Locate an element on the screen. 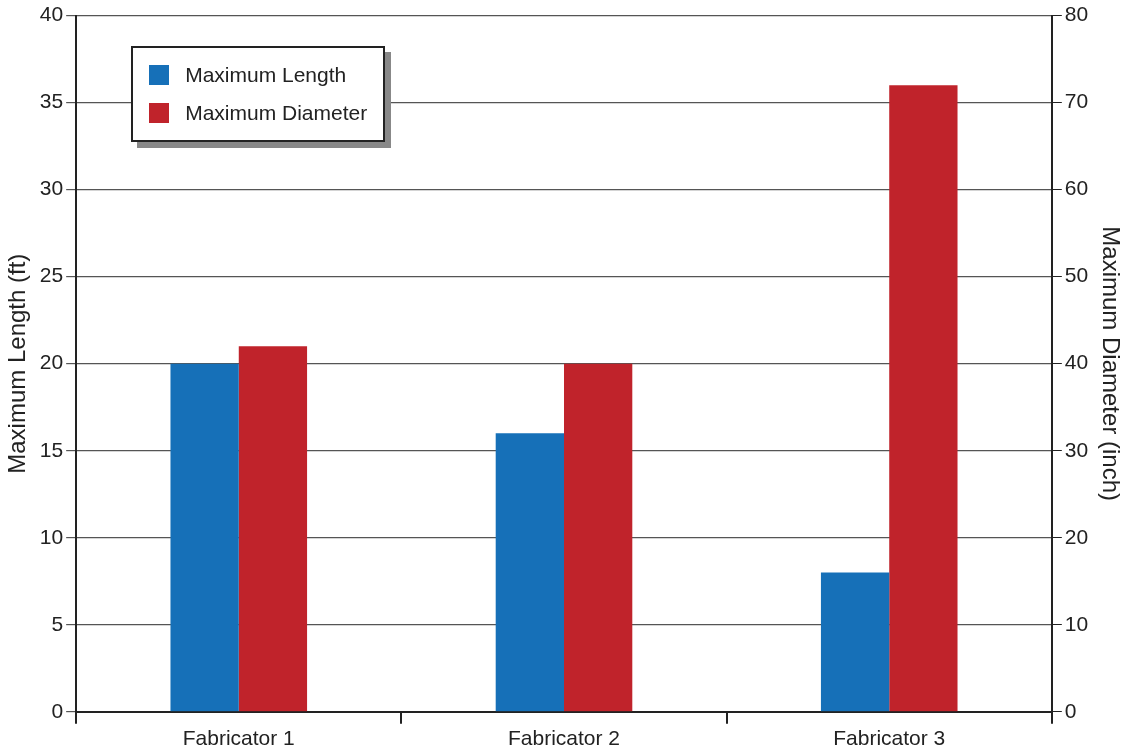  y-tick-label: 35 is located at coordinates (51, 101).